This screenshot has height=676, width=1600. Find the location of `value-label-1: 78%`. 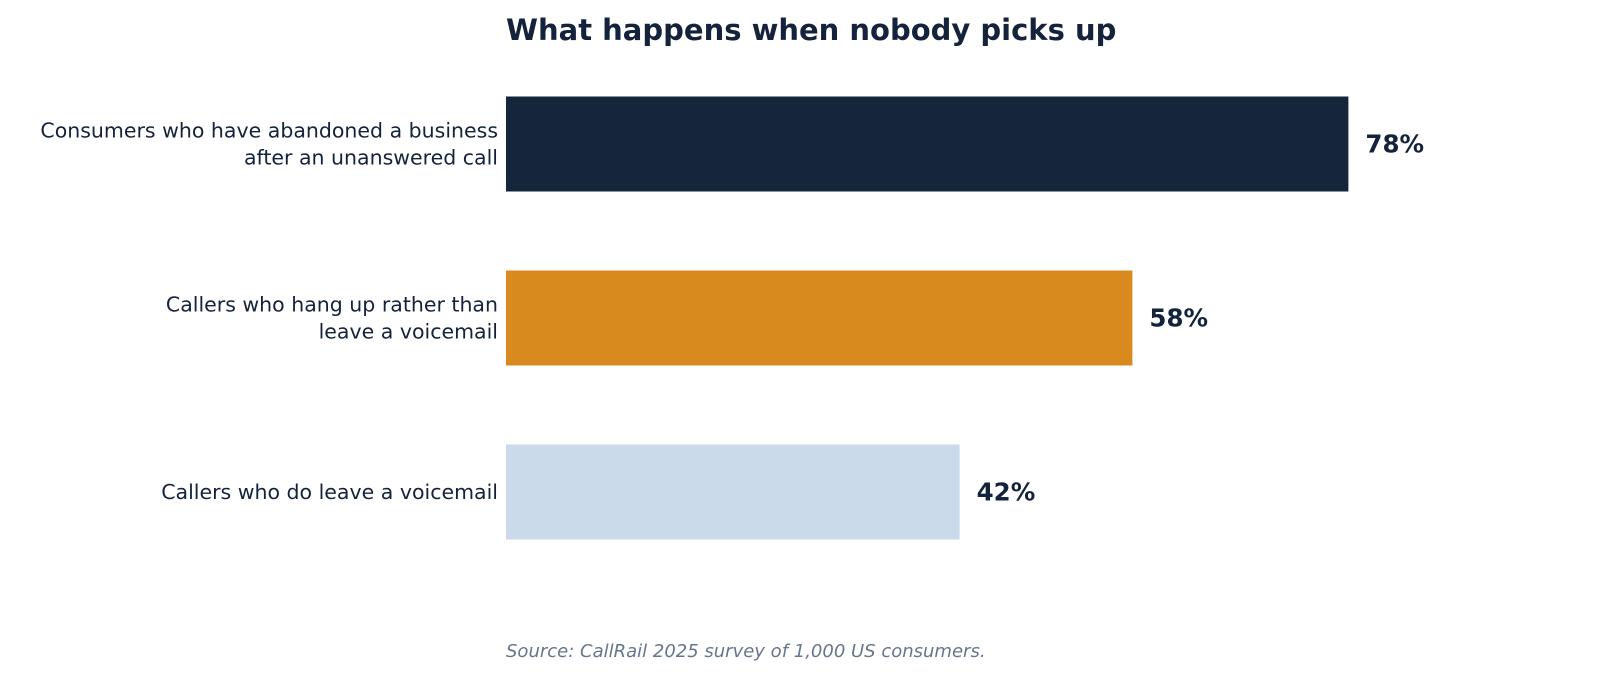

value-label-1: 78% is located at coordinates (1394, 144).